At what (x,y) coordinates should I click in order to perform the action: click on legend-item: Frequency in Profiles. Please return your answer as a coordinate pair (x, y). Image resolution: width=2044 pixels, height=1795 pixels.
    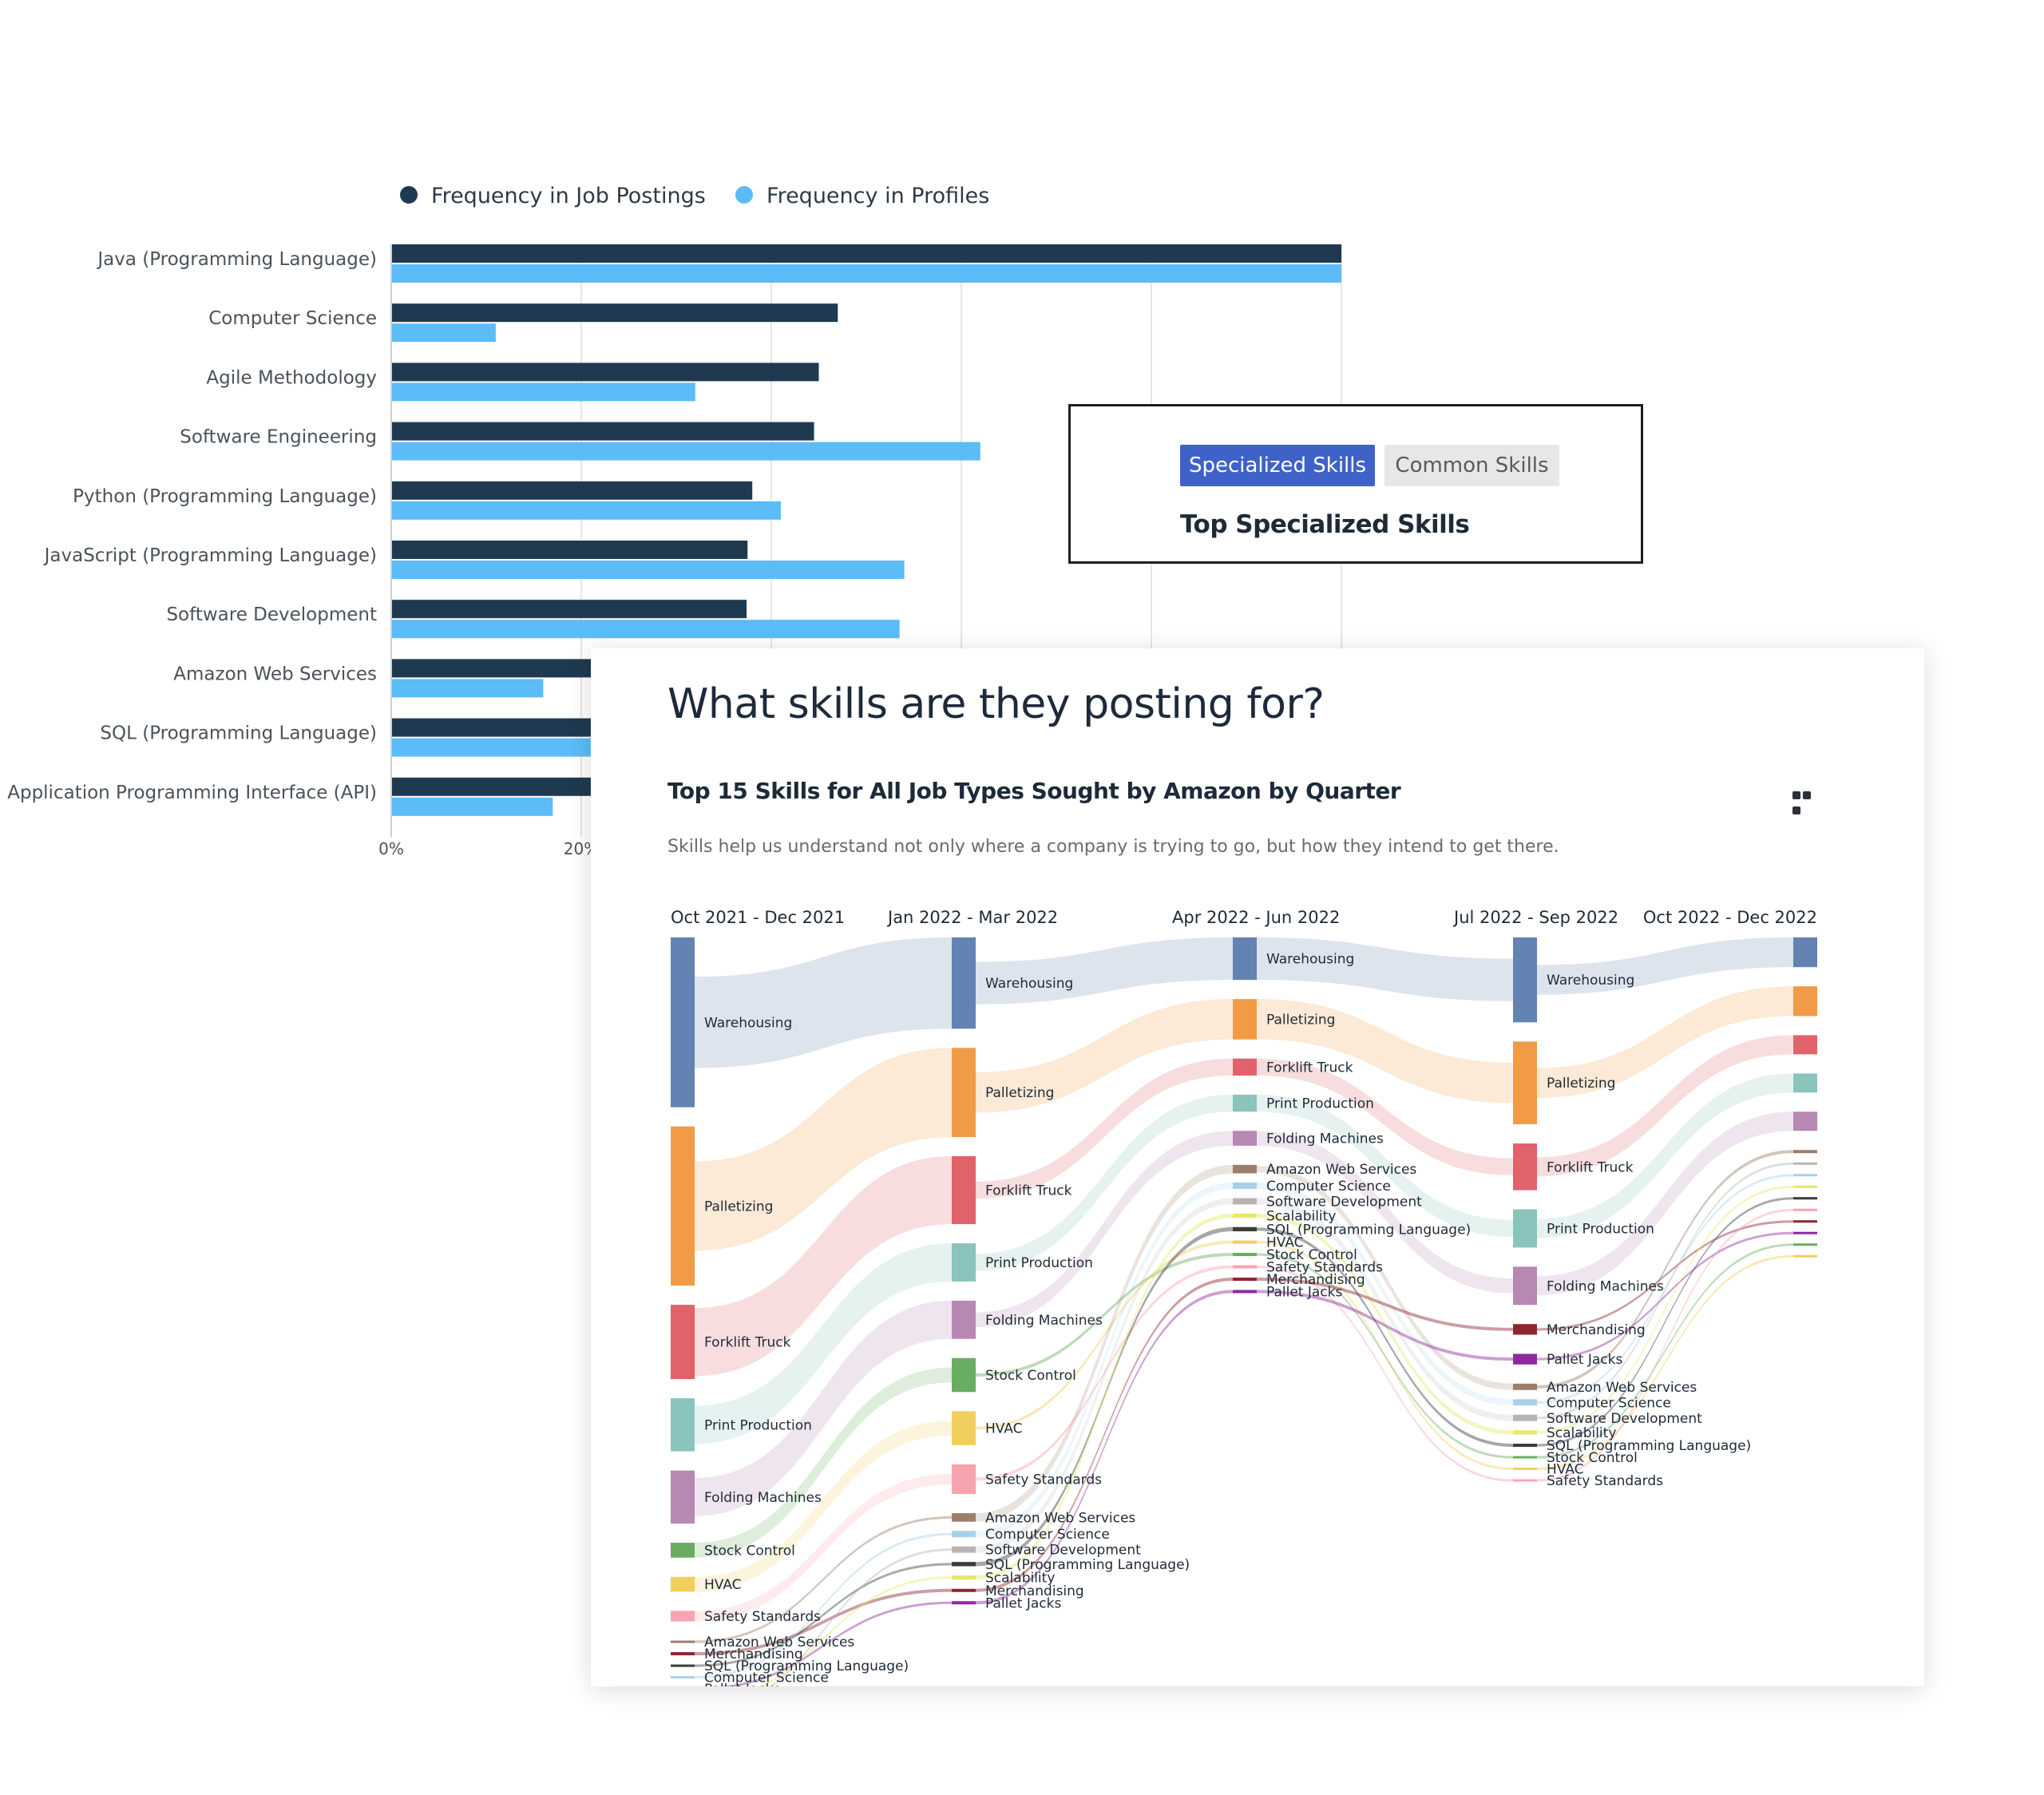
    Looking at the image, I should click on (862, 196).